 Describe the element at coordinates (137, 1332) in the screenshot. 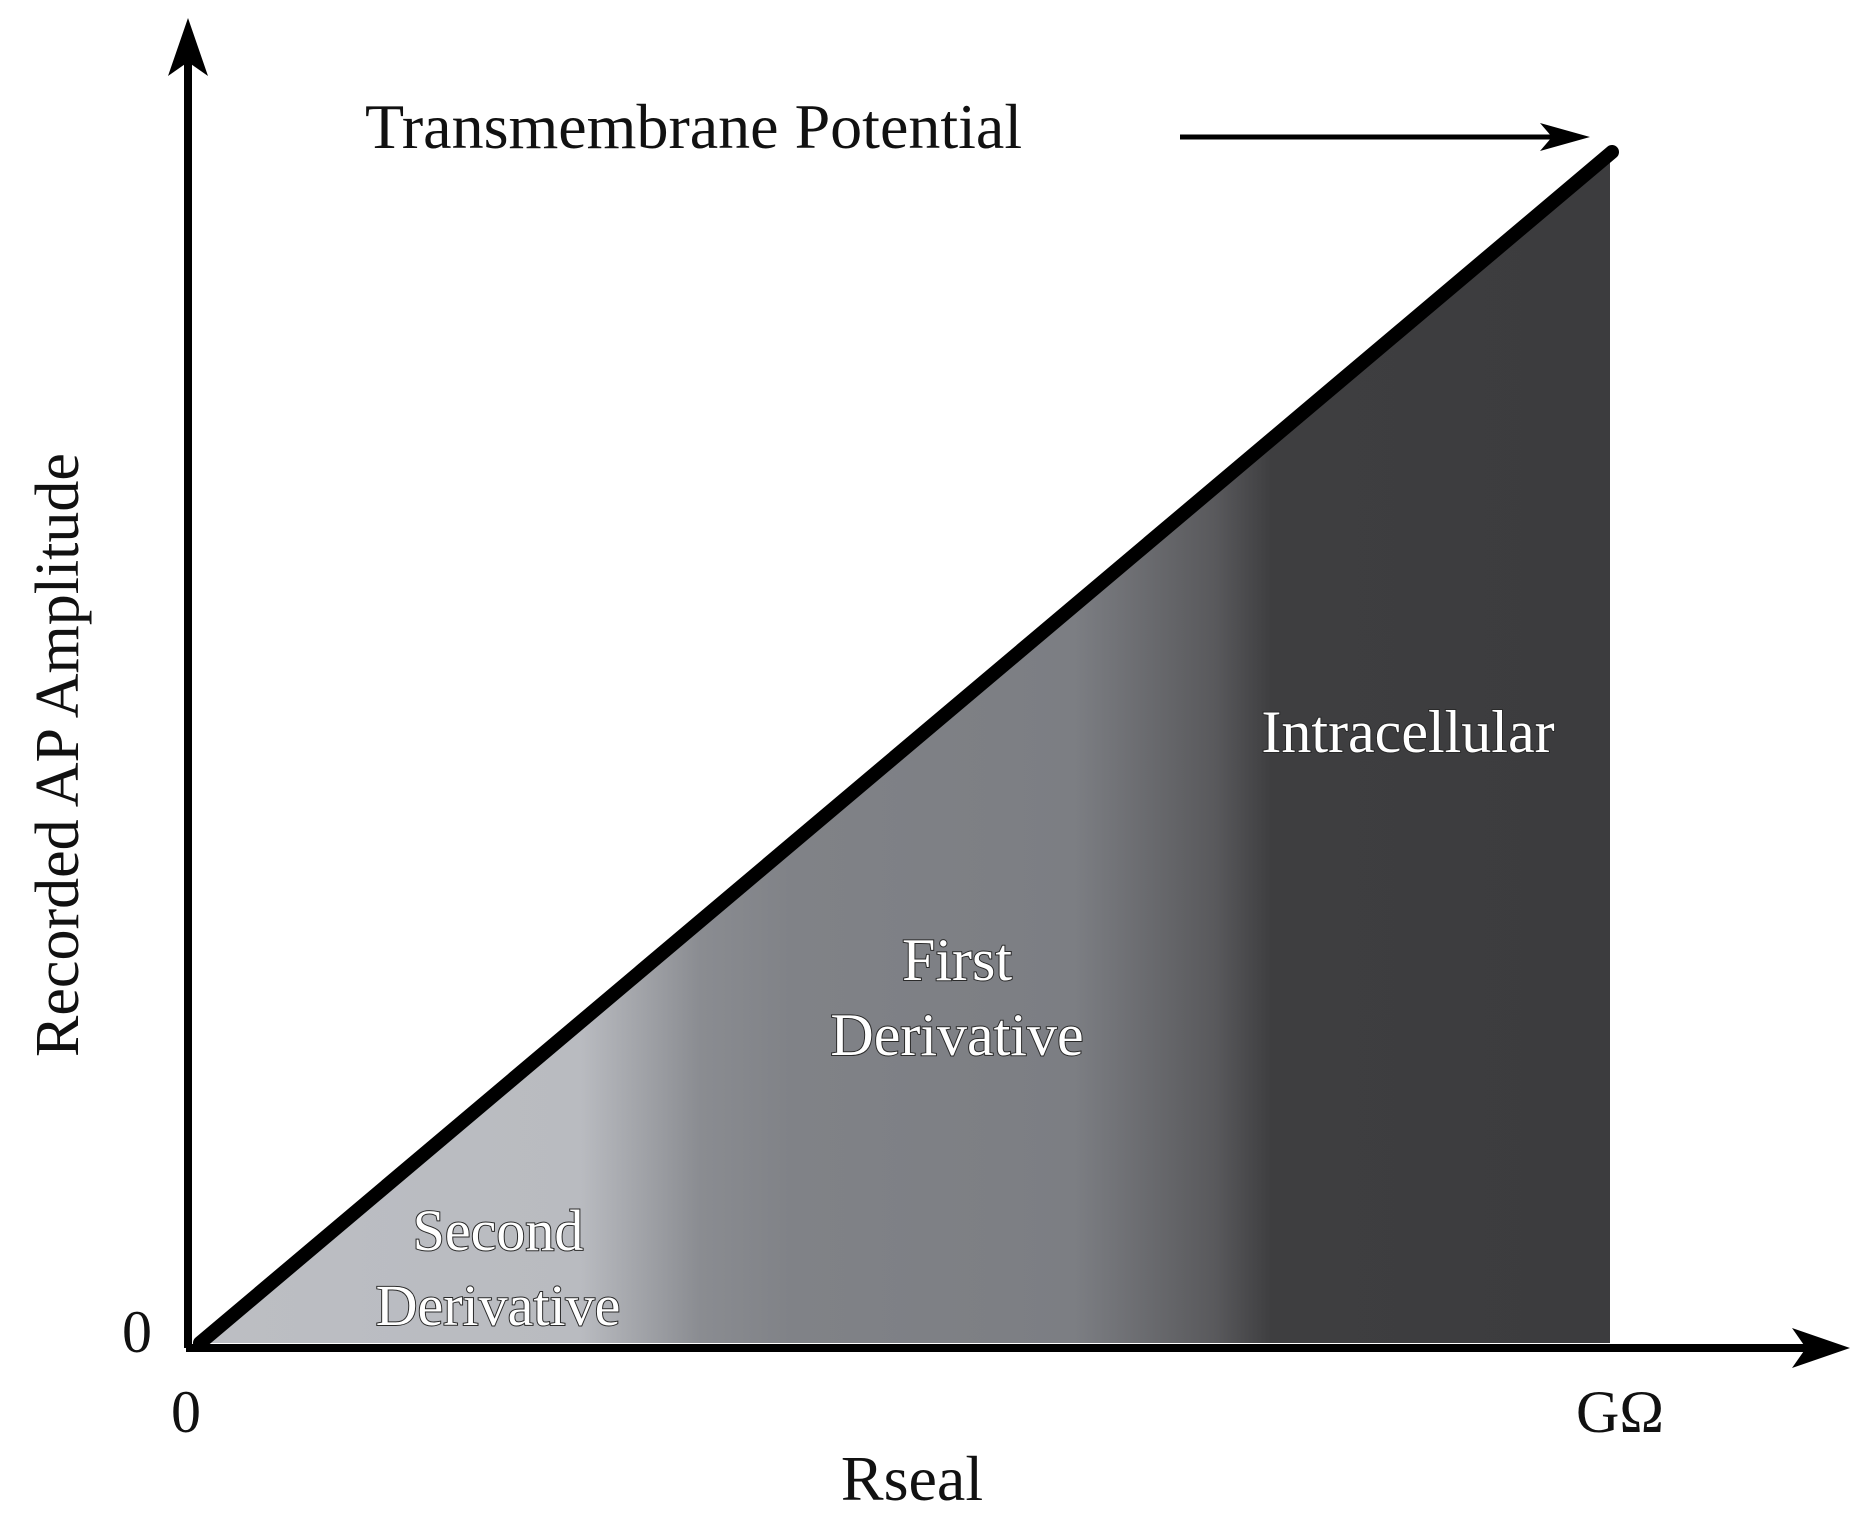

I see `y-origin-tick: 0` at that location.